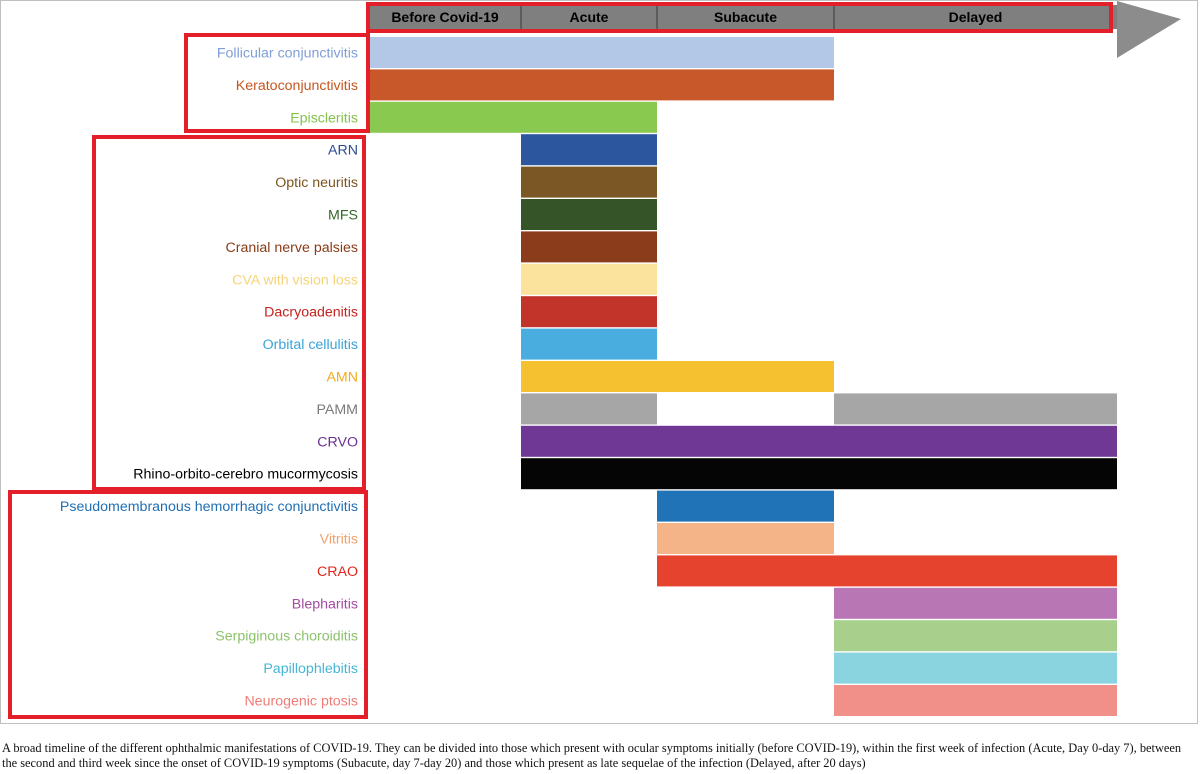 The width and height of the screenshot is (1200, 774). I want to click on row-label-mfs: MFS, so click(343, 216).